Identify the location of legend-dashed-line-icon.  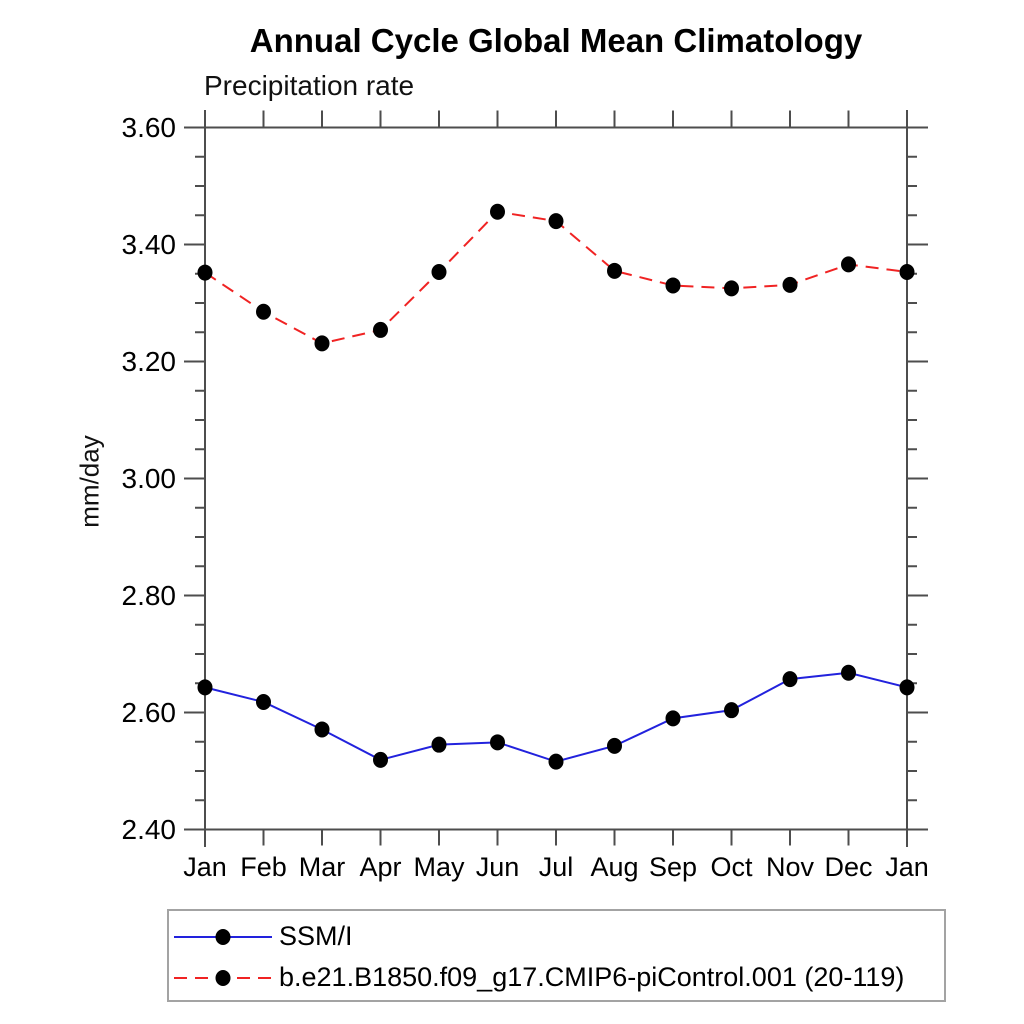
(223, 977).